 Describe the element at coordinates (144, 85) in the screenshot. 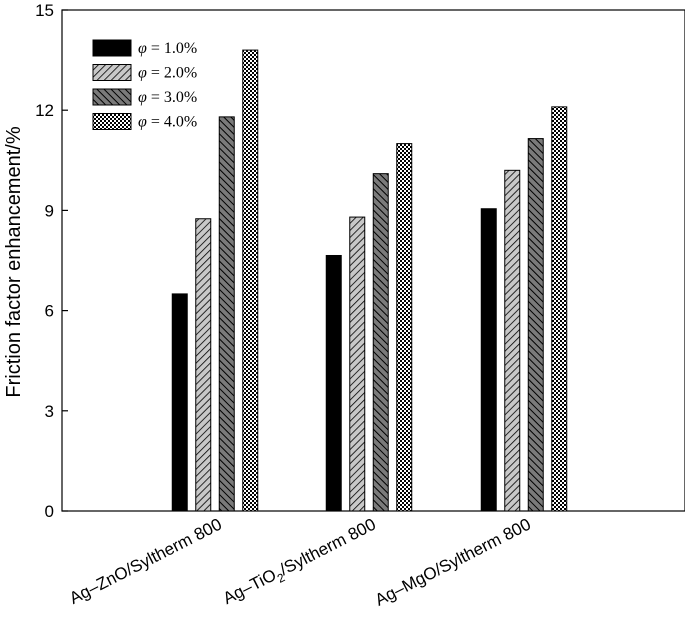

I see `legend: φ = 1.0% φ = 2.0% φ = 3.0% φ = 4.0%` at that location.